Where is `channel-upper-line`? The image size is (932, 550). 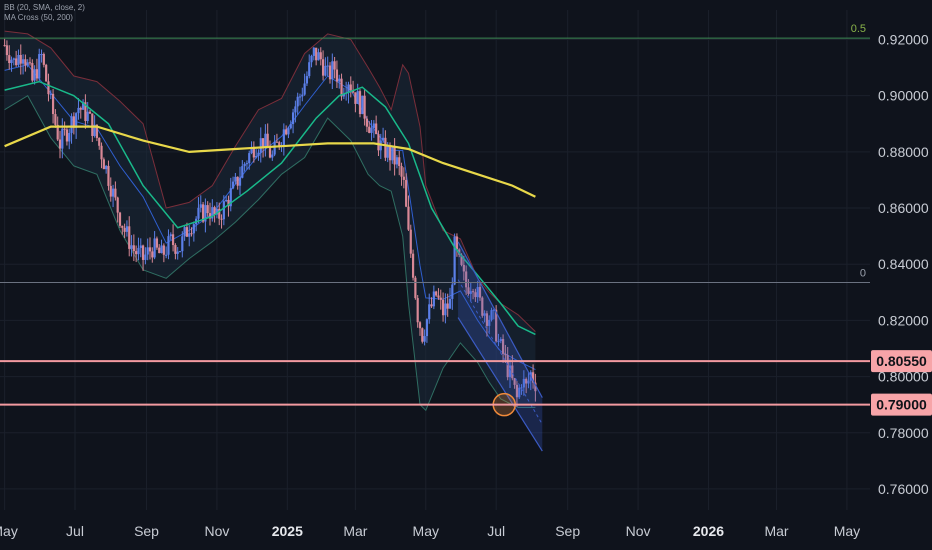 channel-upper-line is located at coordinates (500, 319).